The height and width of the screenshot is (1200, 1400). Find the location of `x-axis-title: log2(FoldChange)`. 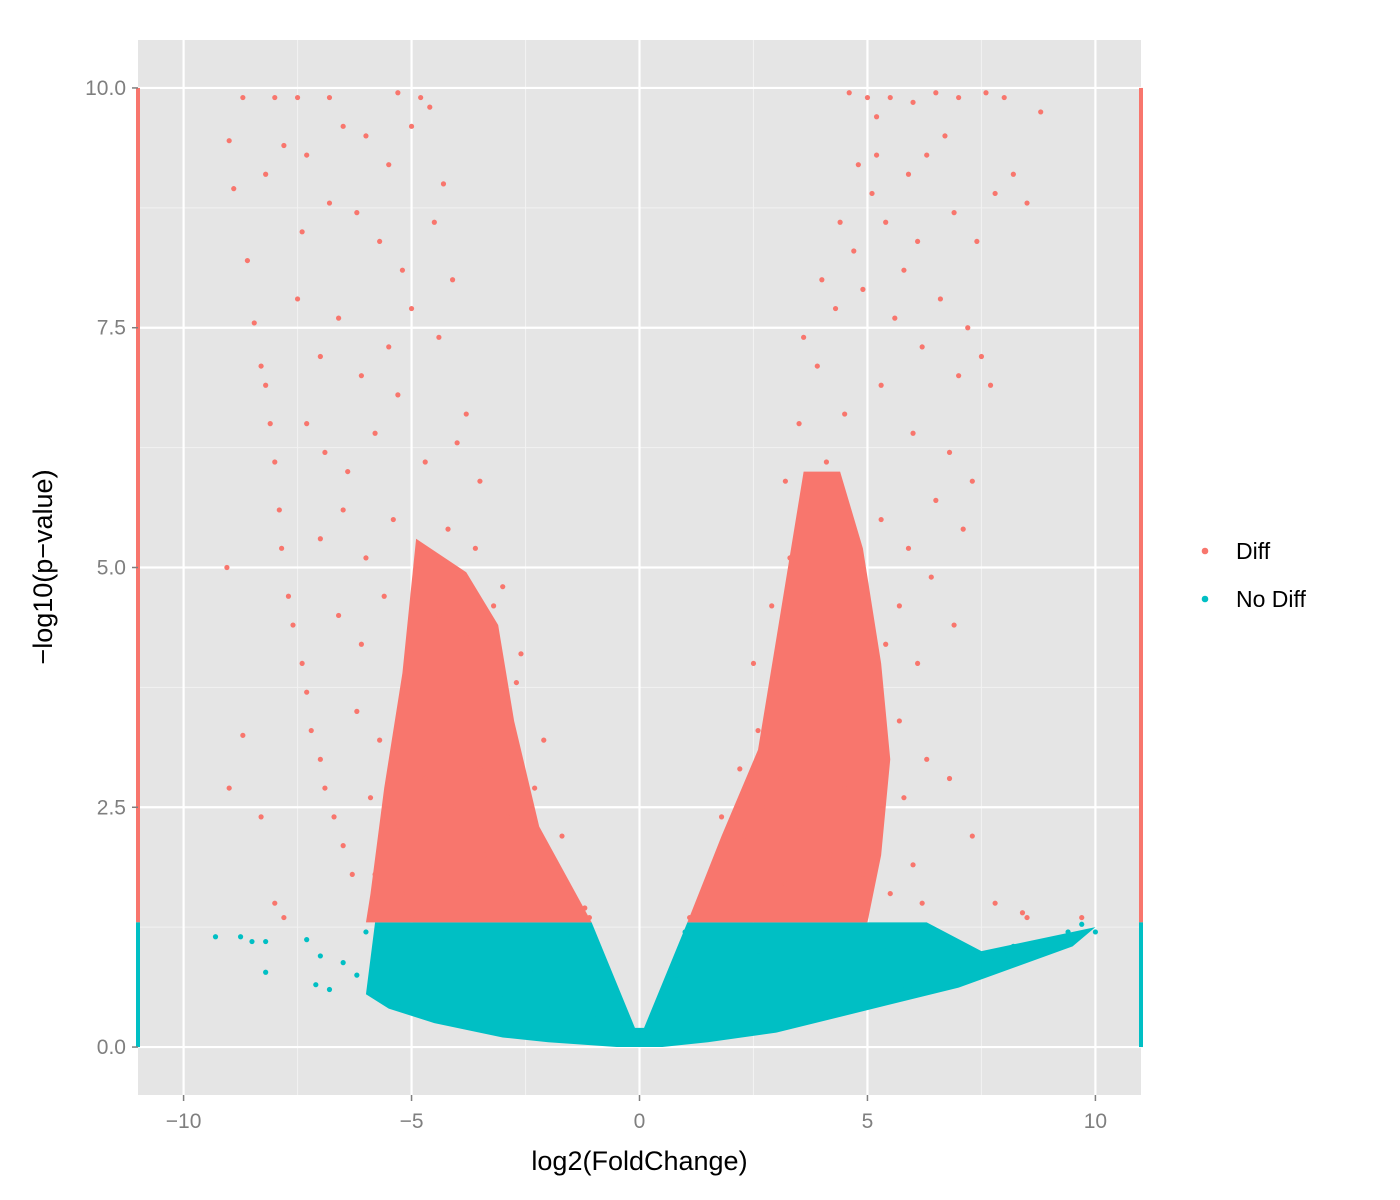

x-axis-title: log2(FoldChange) is located at coordinates (639, 1161).